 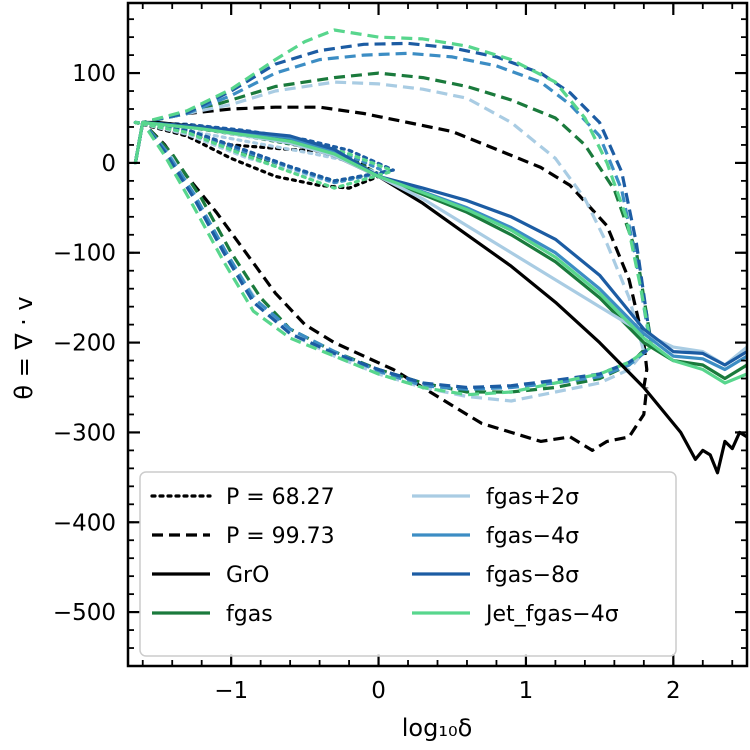 I want to click on y-tick-label: 100, so click(x=94, y=74).